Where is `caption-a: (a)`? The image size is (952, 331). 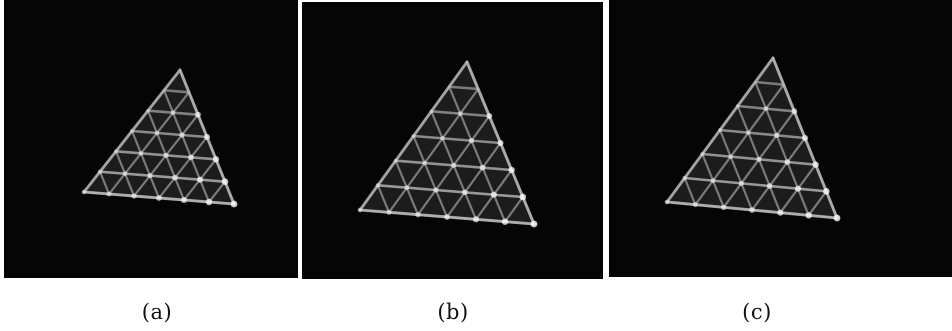 caption-a: (a) is located at coordinates (157, 312).